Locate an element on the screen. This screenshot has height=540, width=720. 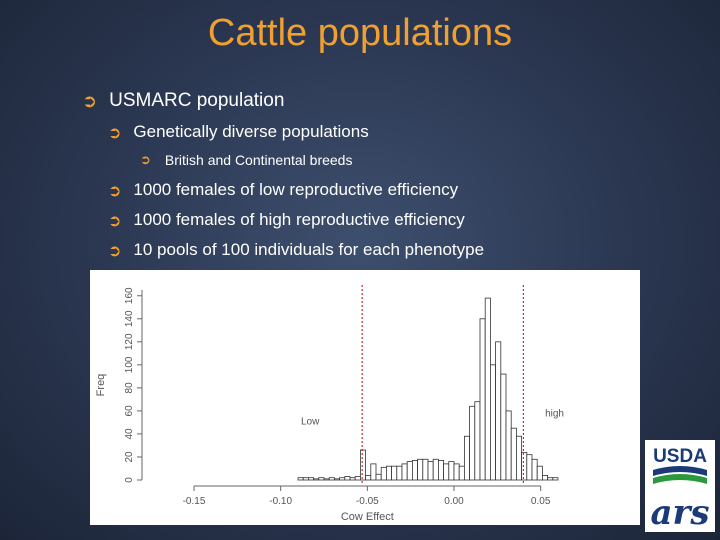
annotation-low: Low is located at coordinates (310, 422).